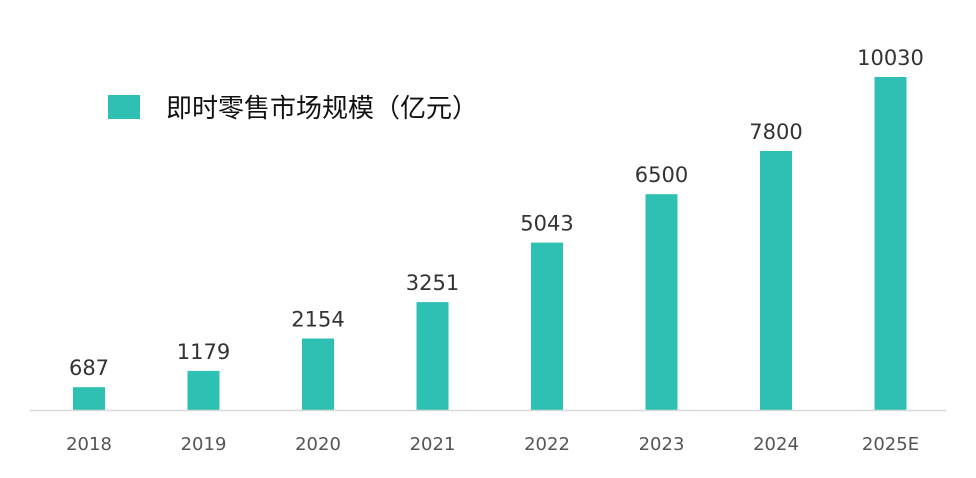  I want to click on data-label-2019: 1179, so click(203, 352).